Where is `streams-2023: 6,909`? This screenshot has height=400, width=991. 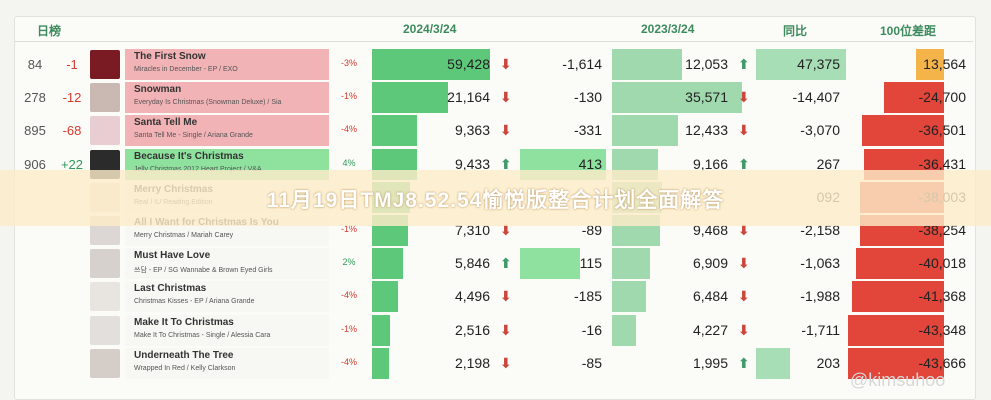 streams-2023: 6,909 is located at coordinates (710, 263).